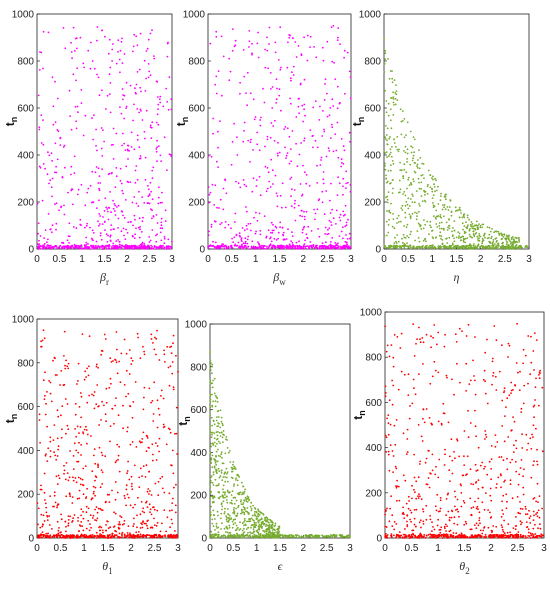 Image resolution: width=550 pixels, height=594 pixels. I want to click on x-tick-label: 1, so click(433, 259).